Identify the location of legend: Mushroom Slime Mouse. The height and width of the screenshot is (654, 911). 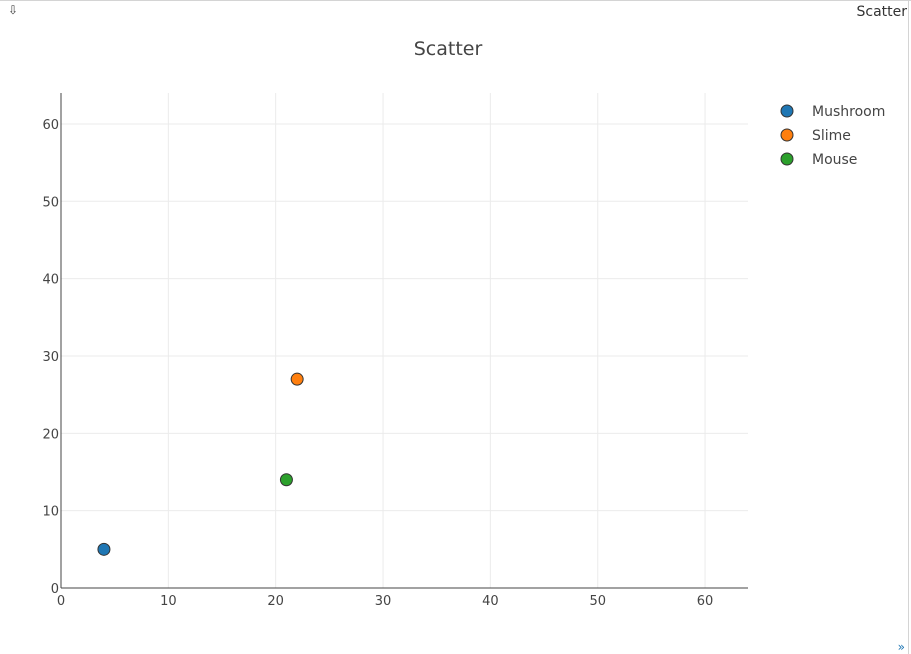
(832, 136).